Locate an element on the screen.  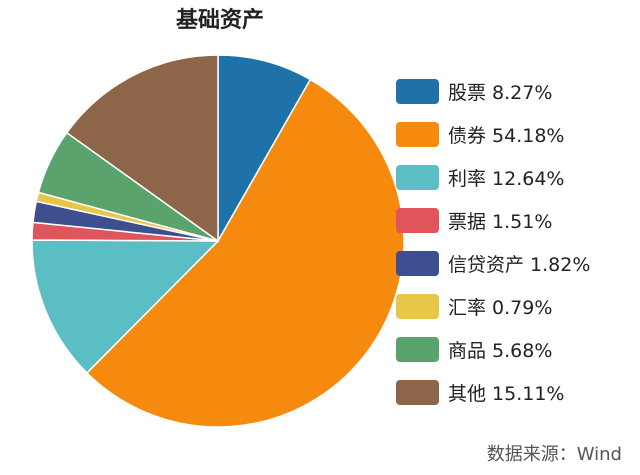
legend-label: 债券 54.18% is located at coordinates (506, 136).